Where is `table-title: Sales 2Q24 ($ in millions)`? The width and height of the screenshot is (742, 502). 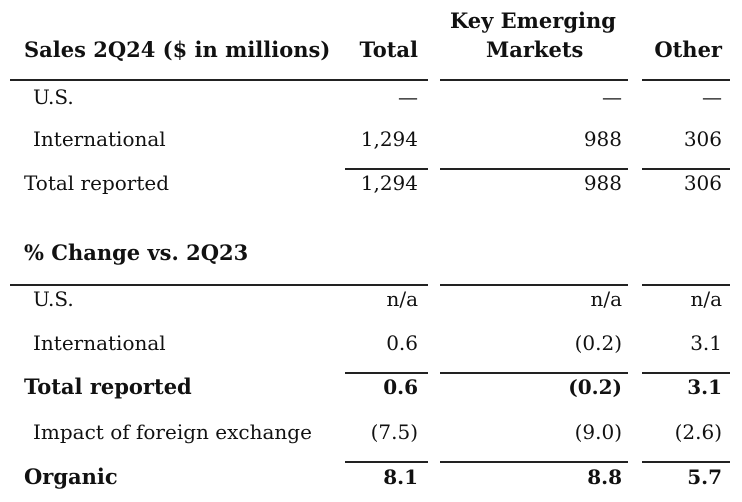
table-title: Sales 2Q24 ($ in millions) is located at coordinates (177, 49).